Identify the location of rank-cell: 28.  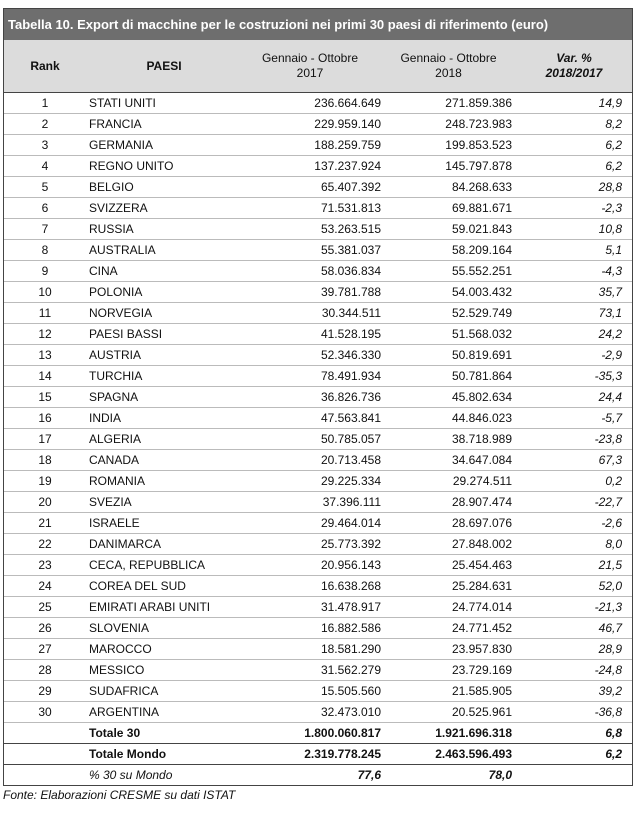
(45, 670).